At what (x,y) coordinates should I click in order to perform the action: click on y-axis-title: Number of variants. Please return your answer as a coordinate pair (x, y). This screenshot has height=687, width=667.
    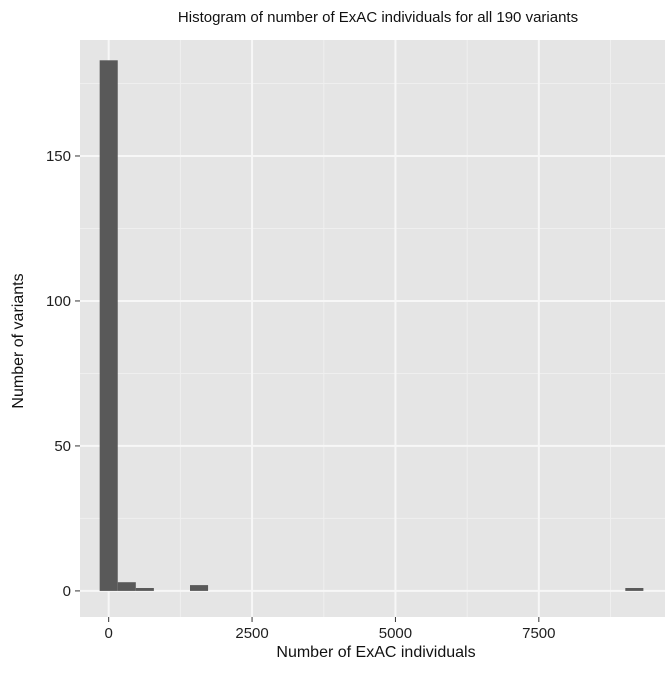
    Looking at the image, I should click on (18, 340).